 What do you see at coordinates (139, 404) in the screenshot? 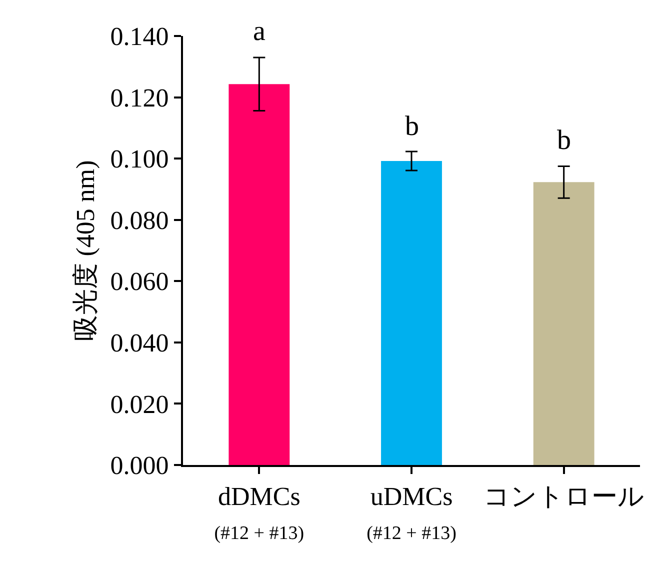
I see `y-tick-label: 0.020` at bounding box center [139, 404].